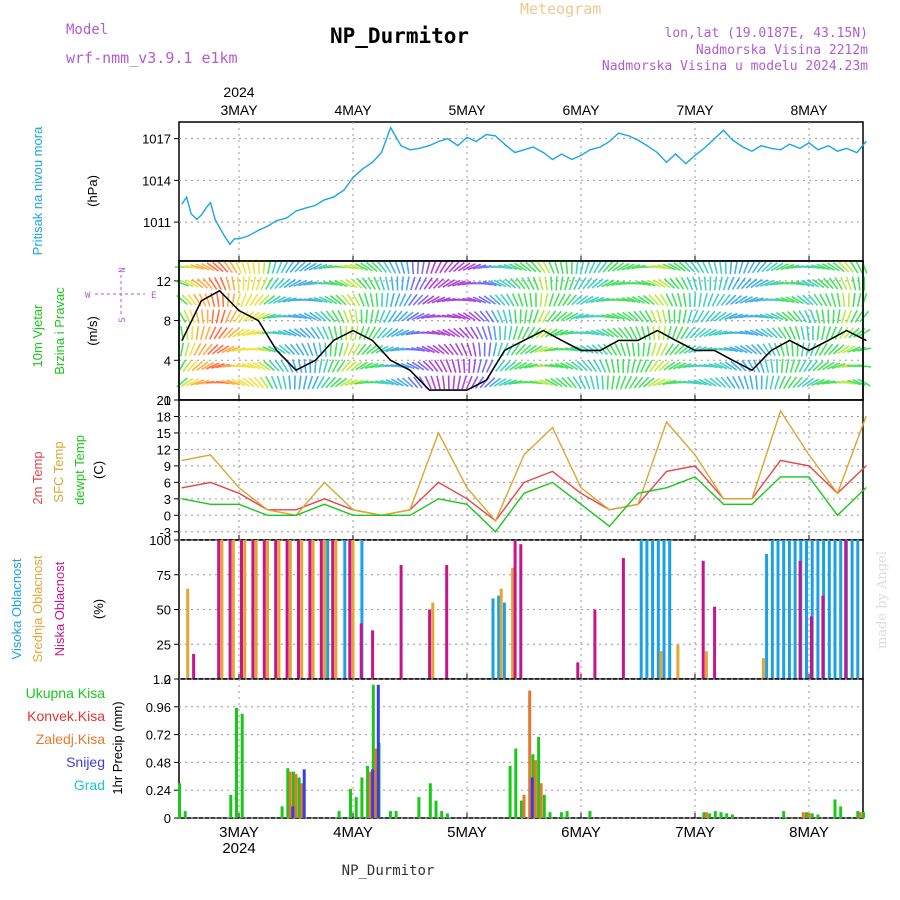  I want to click on legend-entry: Snijeg, so click(85, 762).